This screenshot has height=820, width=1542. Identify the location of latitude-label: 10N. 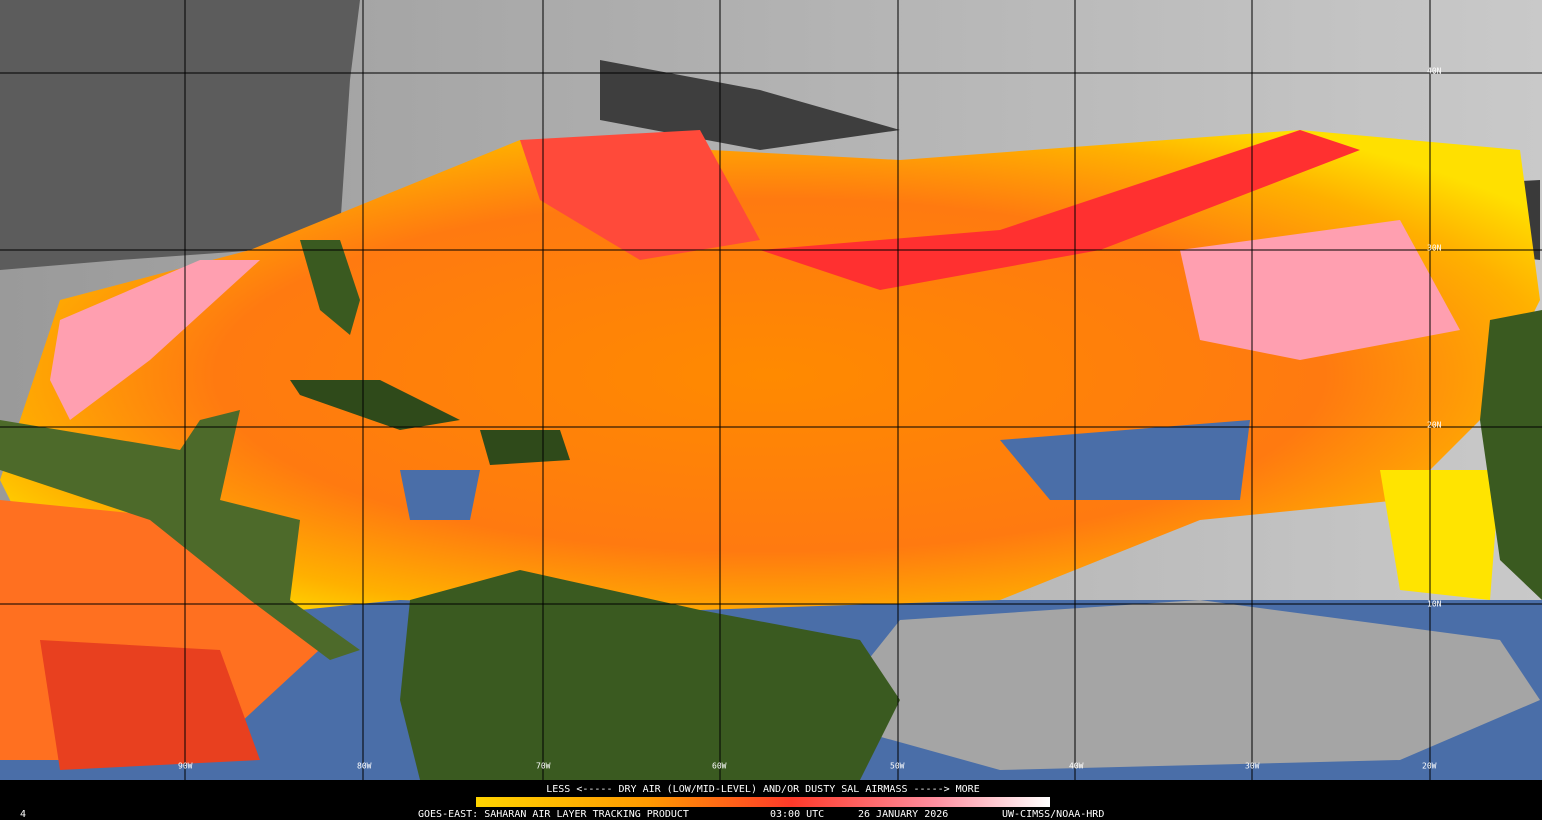
(1434, 604).